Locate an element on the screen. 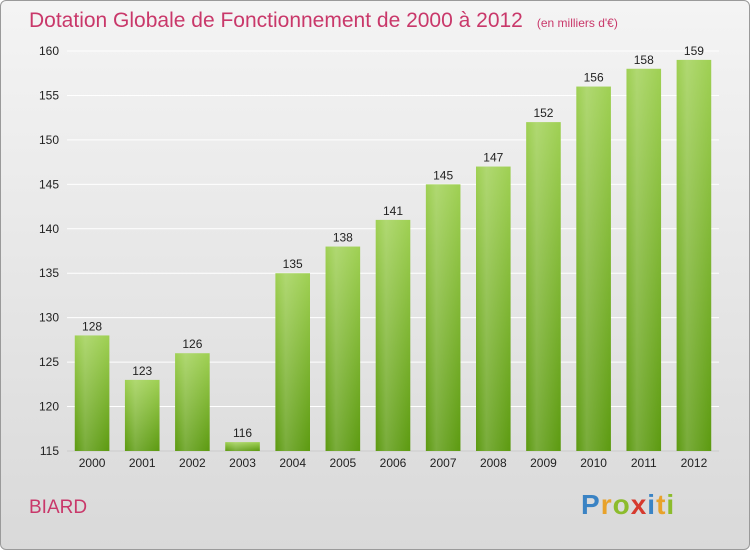  data-label: 159 is located at coordinates (694, 51).